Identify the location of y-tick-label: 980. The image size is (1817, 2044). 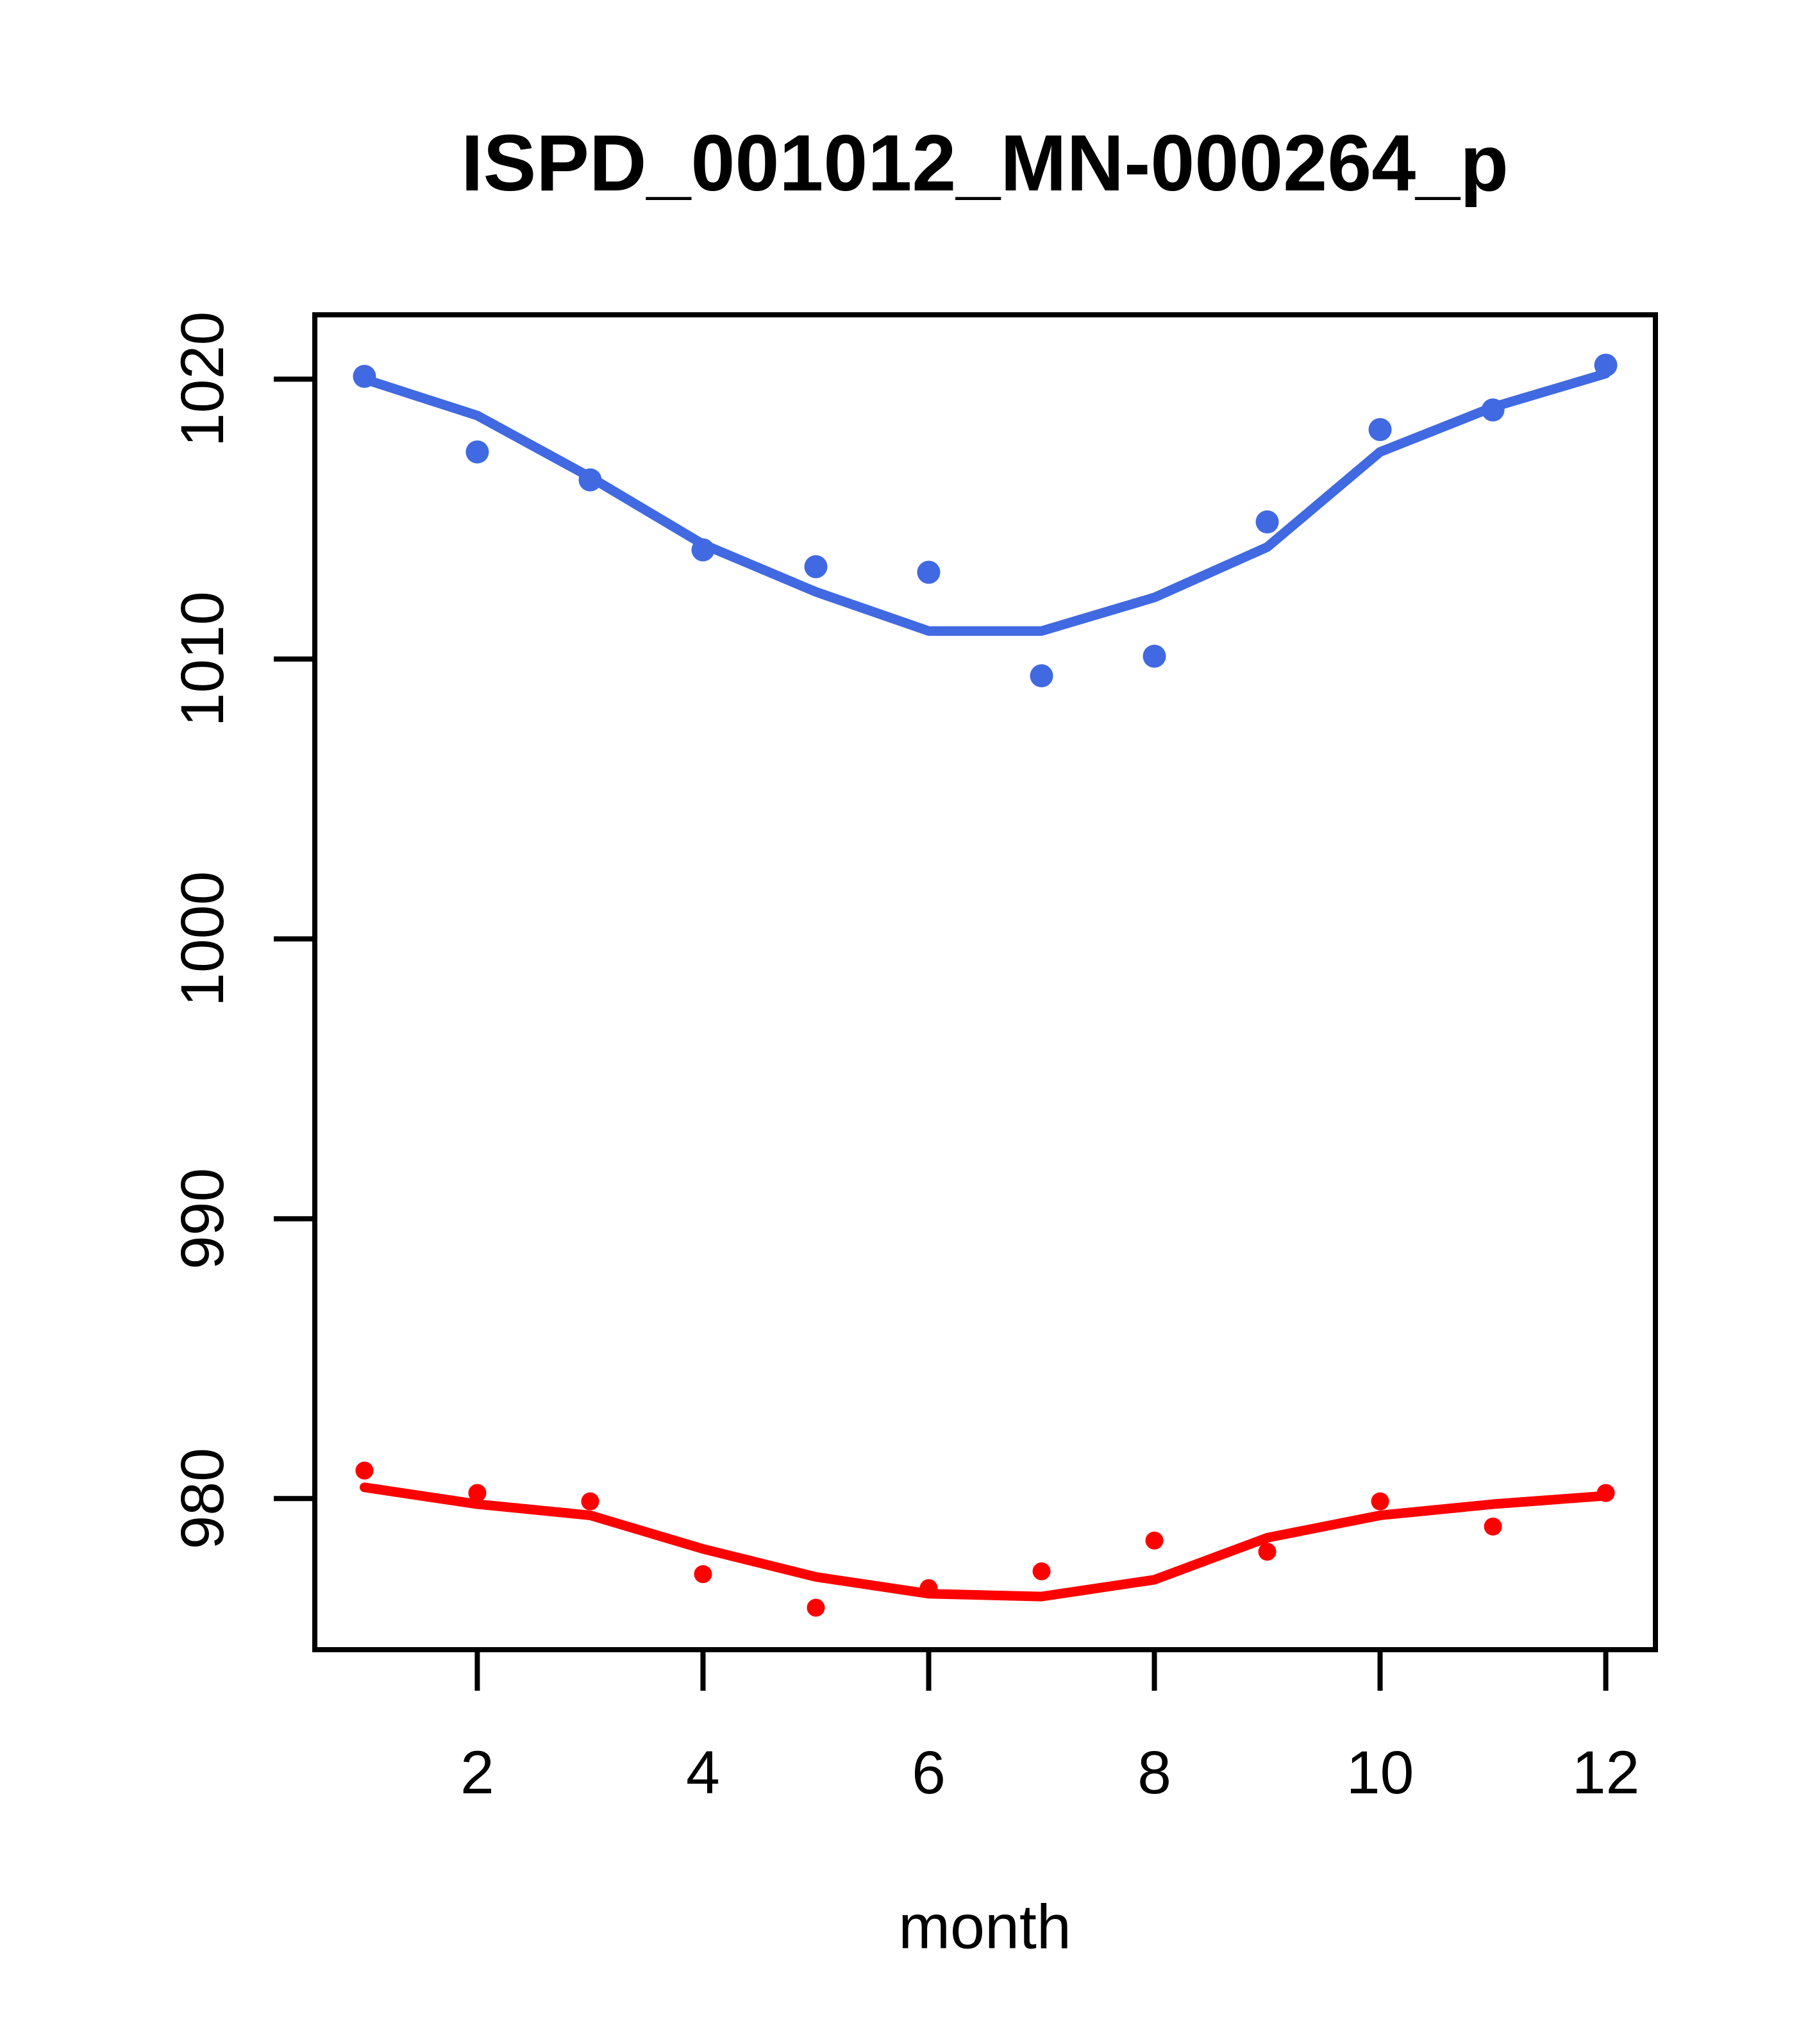
(203, 1499).